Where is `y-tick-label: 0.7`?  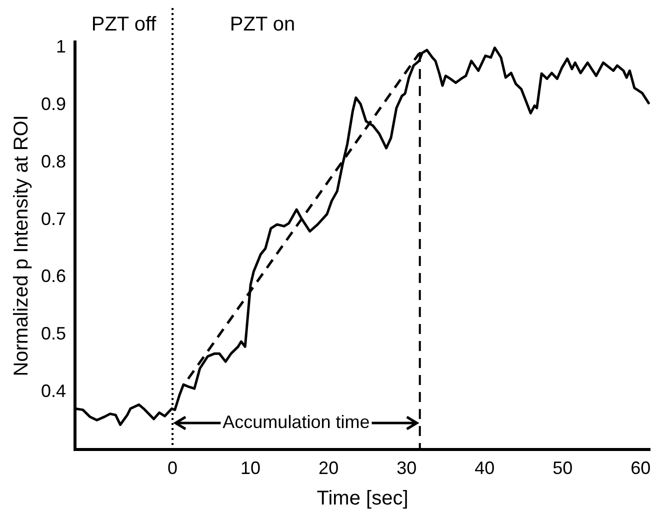
y-tick-label: 0.7 is located at coordinates (53, 218).